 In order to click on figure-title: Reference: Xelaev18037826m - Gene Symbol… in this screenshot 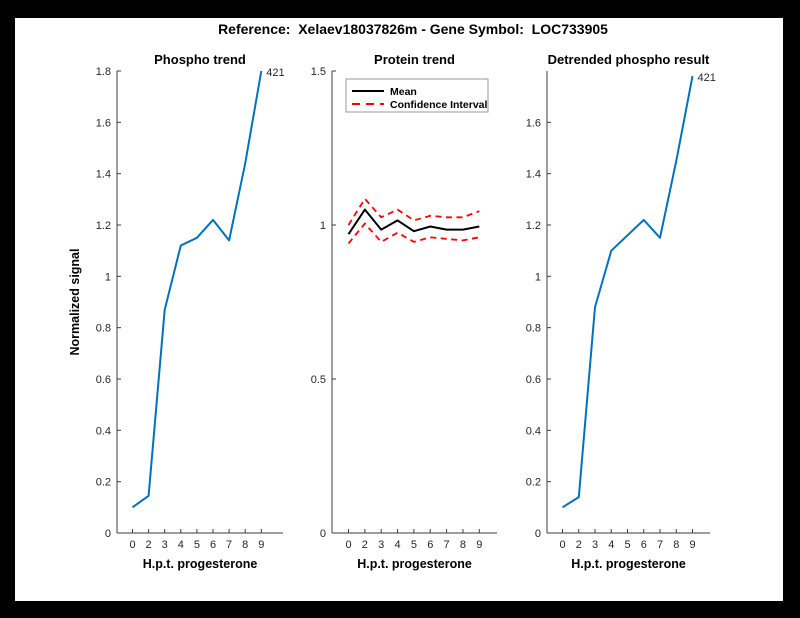, I will do `click(413, 29)`.